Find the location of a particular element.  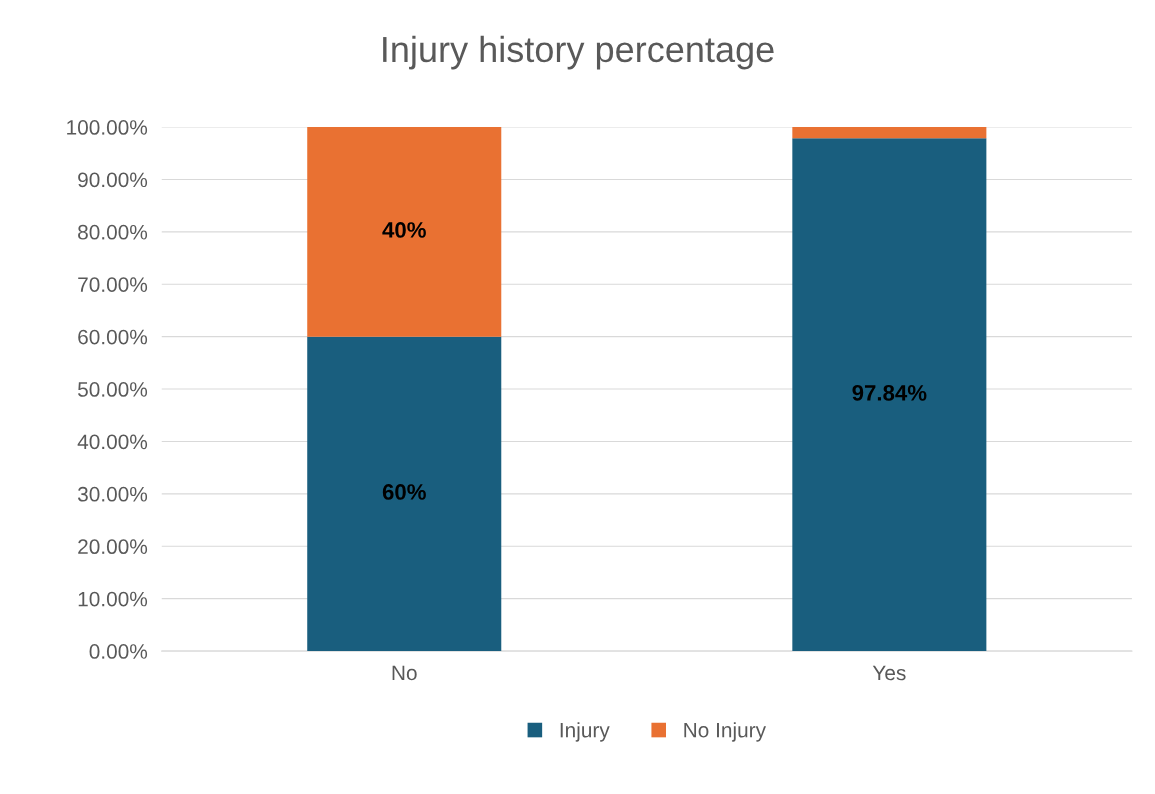

y-tick-label: 40.00% is located at coordinates (112, 442).